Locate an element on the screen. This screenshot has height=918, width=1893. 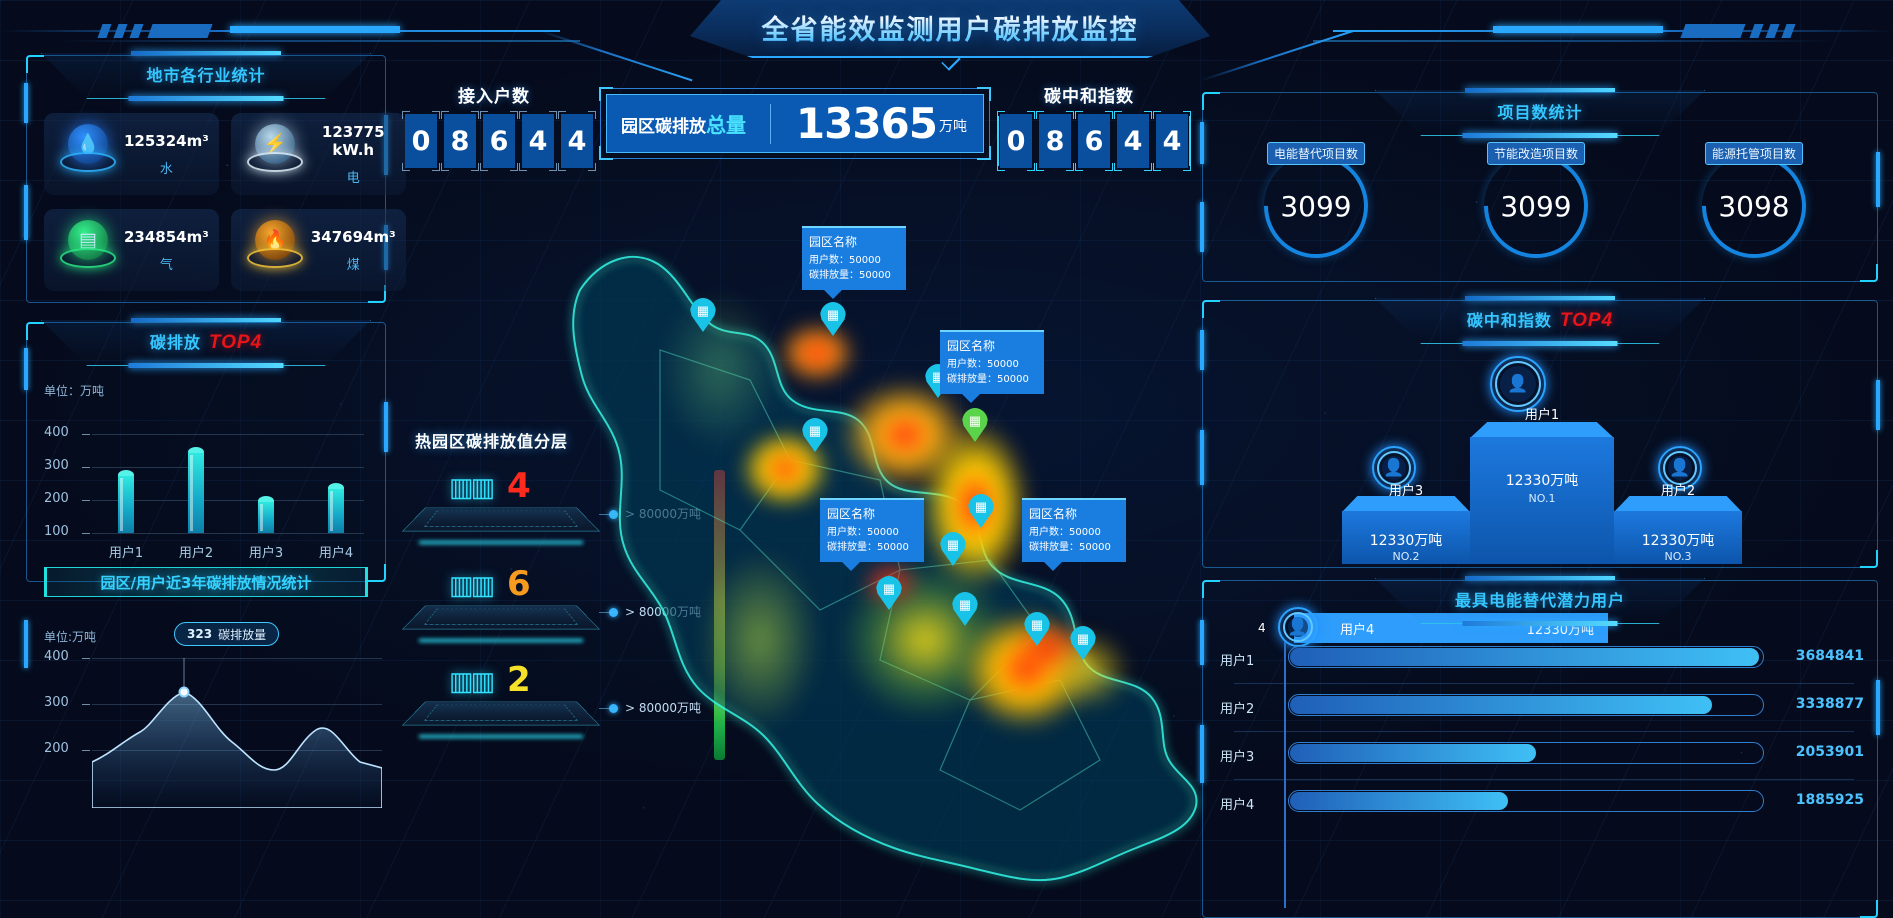
potential-users-title: 最具电能替代潜力用户 is located at coordinates (1539, 600).